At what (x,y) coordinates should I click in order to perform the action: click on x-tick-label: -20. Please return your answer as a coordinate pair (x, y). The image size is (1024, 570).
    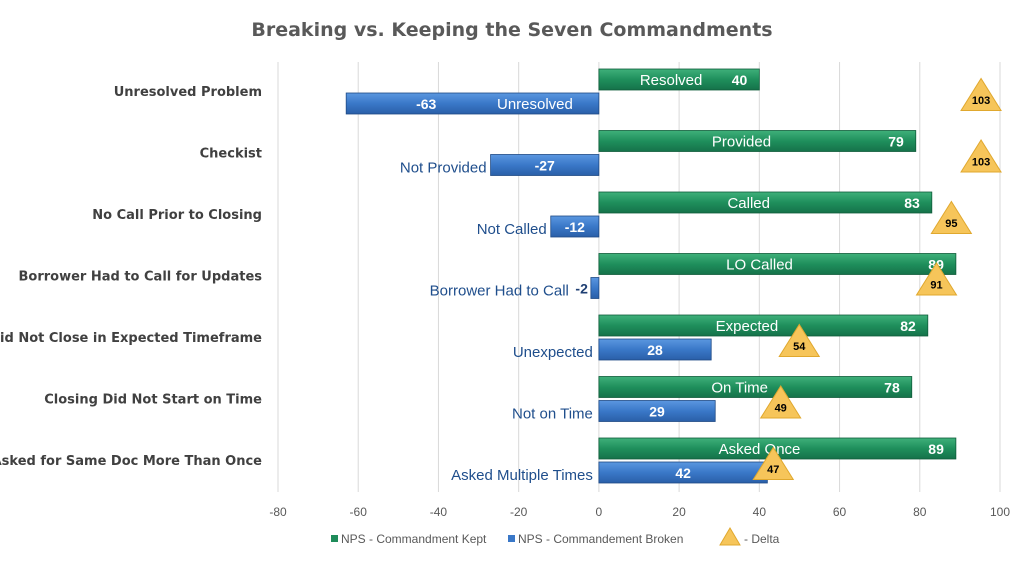
    Looking at the image, I should click on (519, 512).